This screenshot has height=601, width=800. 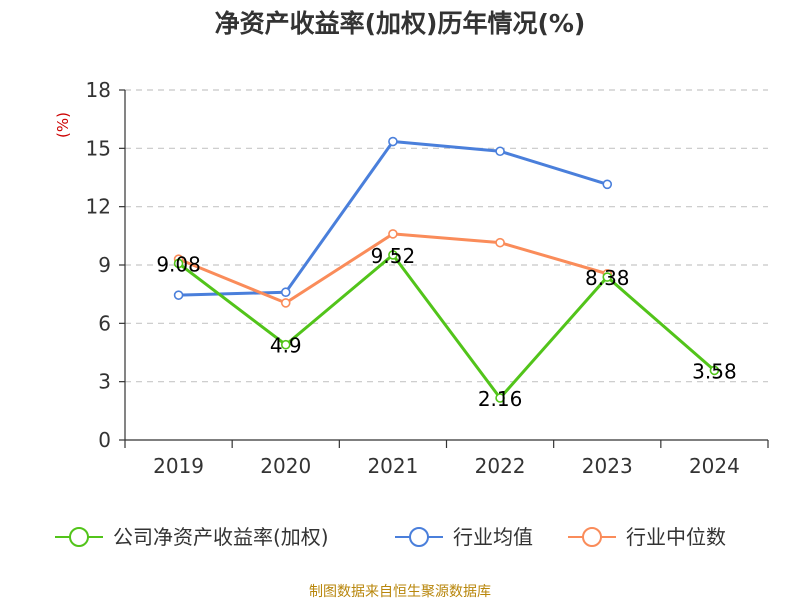 What do you see at coordinates (104, 265) in the screenshot?
I see `y-tick-label: 9` at bounding box center [104, 265].